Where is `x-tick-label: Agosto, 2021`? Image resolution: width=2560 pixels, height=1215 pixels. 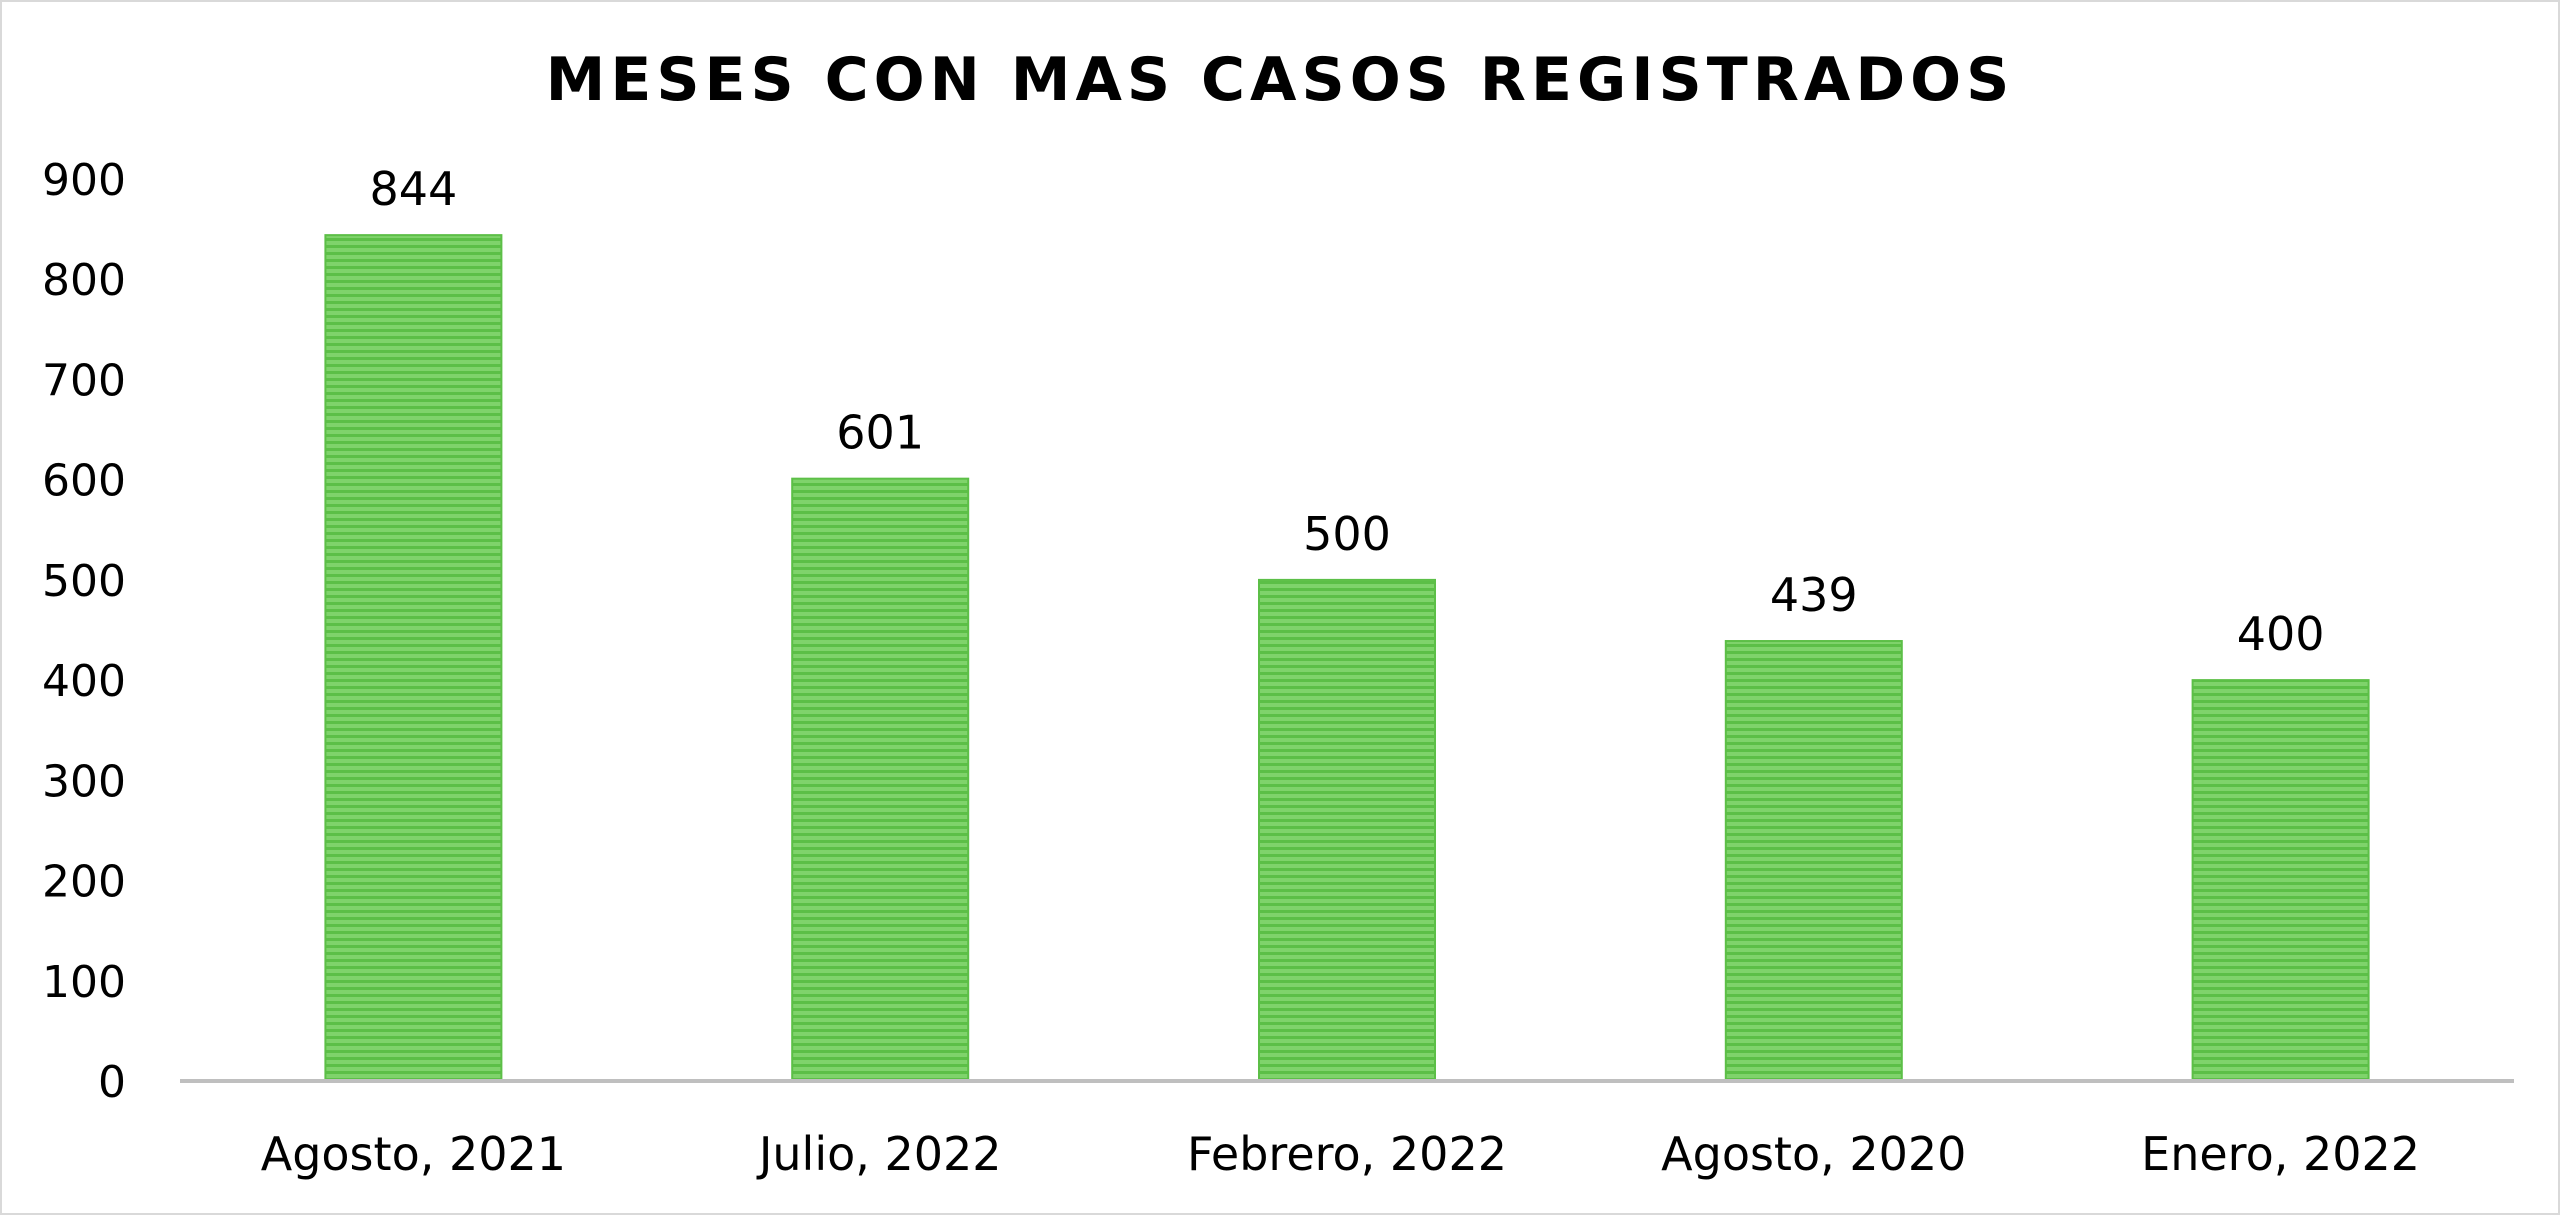 x-tick-label: Agosto, 2021 is located at coordinates (413, 1154).